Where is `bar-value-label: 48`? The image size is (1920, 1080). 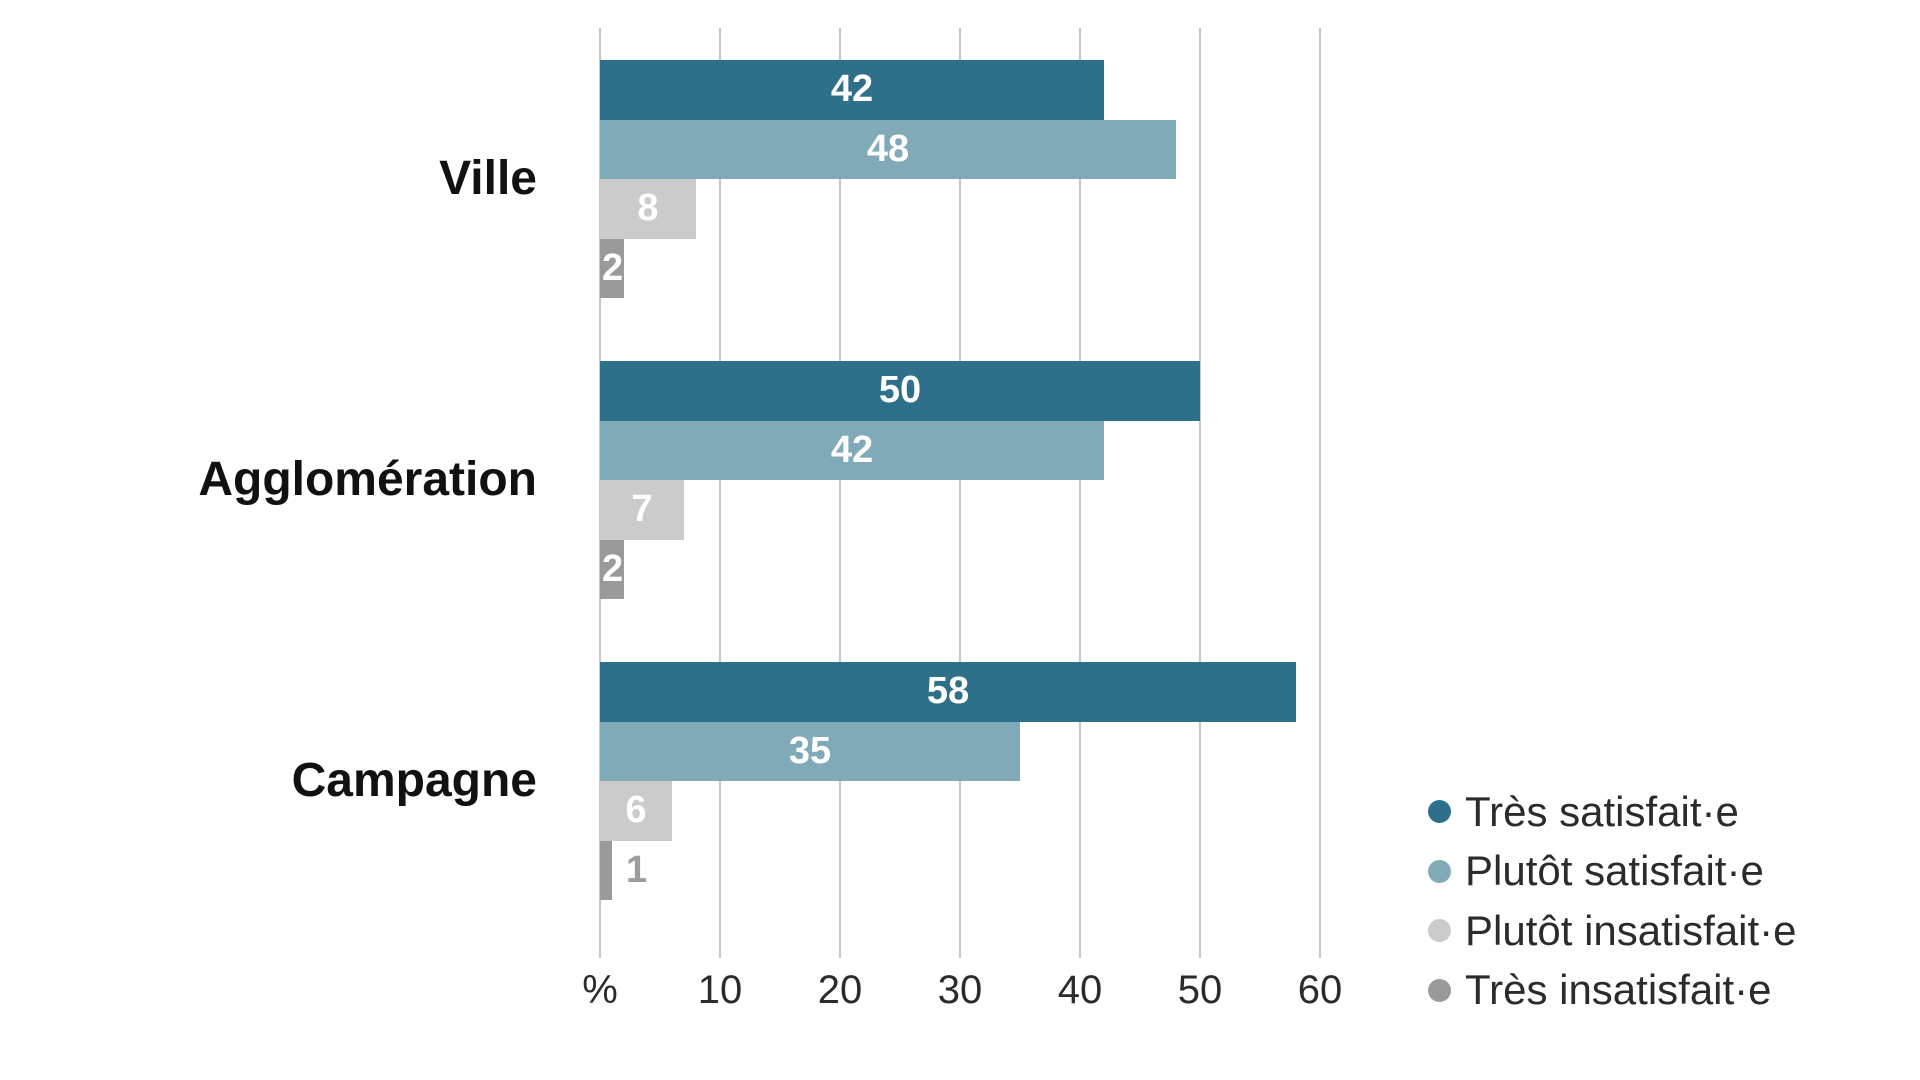 bar-value-label: 48 is located at coordinates (888, 148).